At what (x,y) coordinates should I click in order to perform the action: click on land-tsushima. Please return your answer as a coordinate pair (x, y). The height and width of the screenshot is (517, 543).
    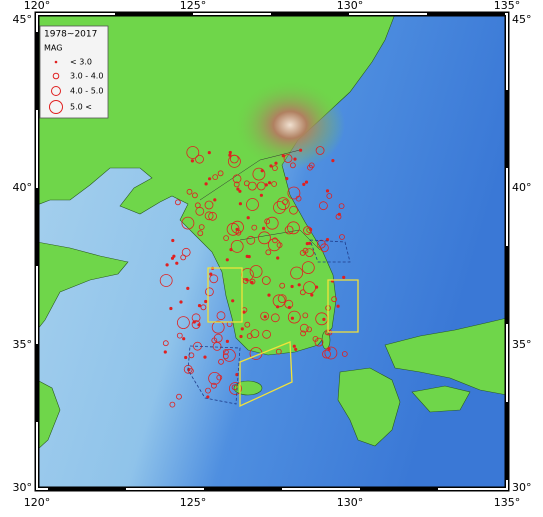
    Looking at the image, I should click on (326, 340).